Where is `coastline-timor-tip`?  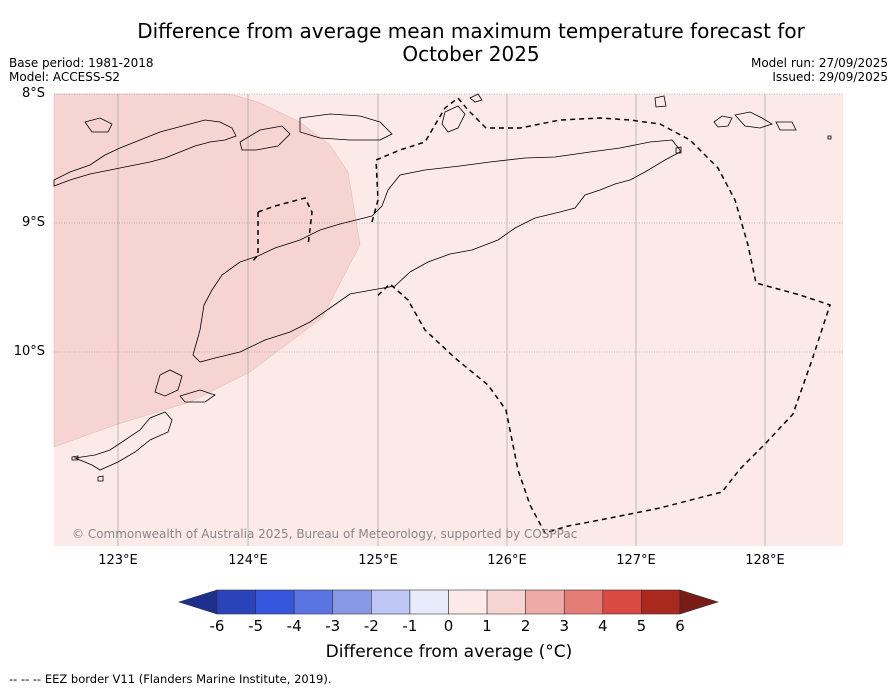
coastline-timor-tip is located at coordinates (678, 150).